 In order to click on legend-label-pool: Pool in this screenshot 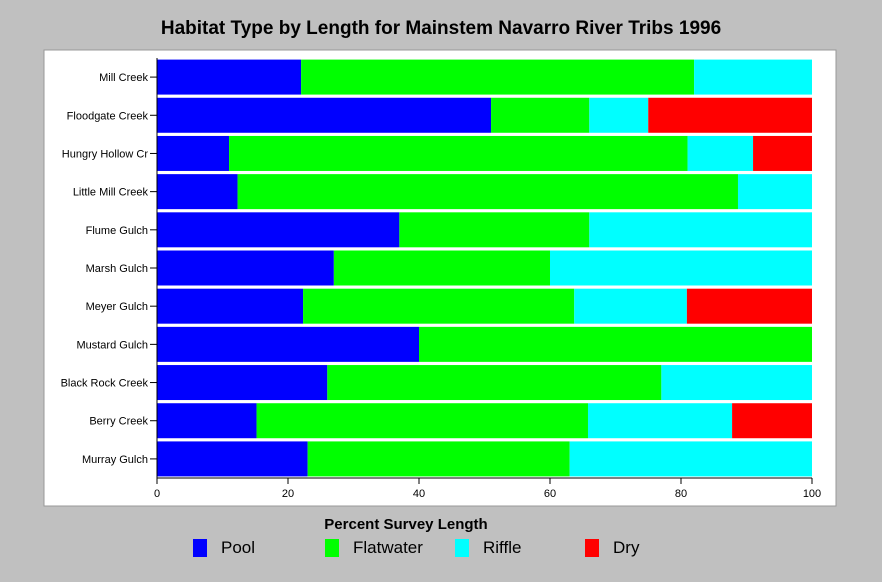, I will do `click(238, 547)`.